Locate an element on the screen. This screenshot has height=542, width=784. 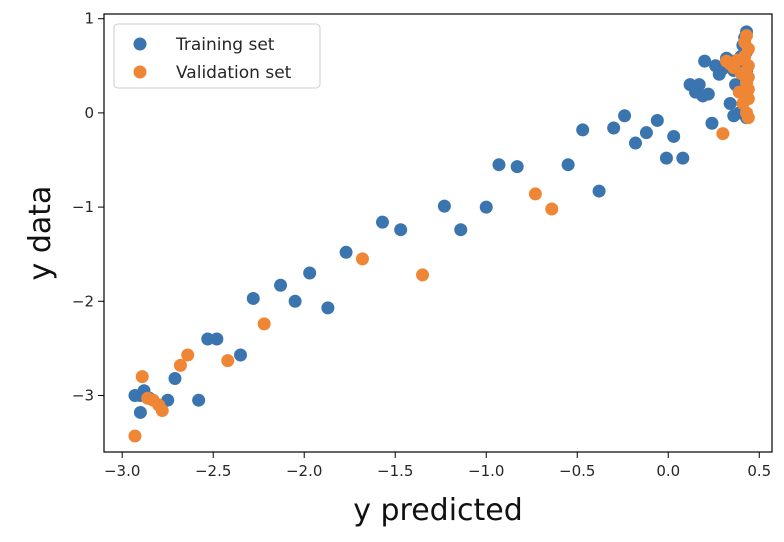
legend: Training set Validation set is located at coordinates (217, 56).